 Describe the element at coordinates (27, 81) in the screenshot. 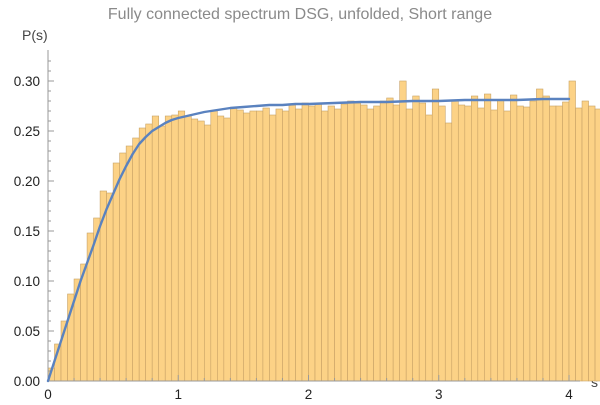

I see `y-tick-label: 0.30` at that location.